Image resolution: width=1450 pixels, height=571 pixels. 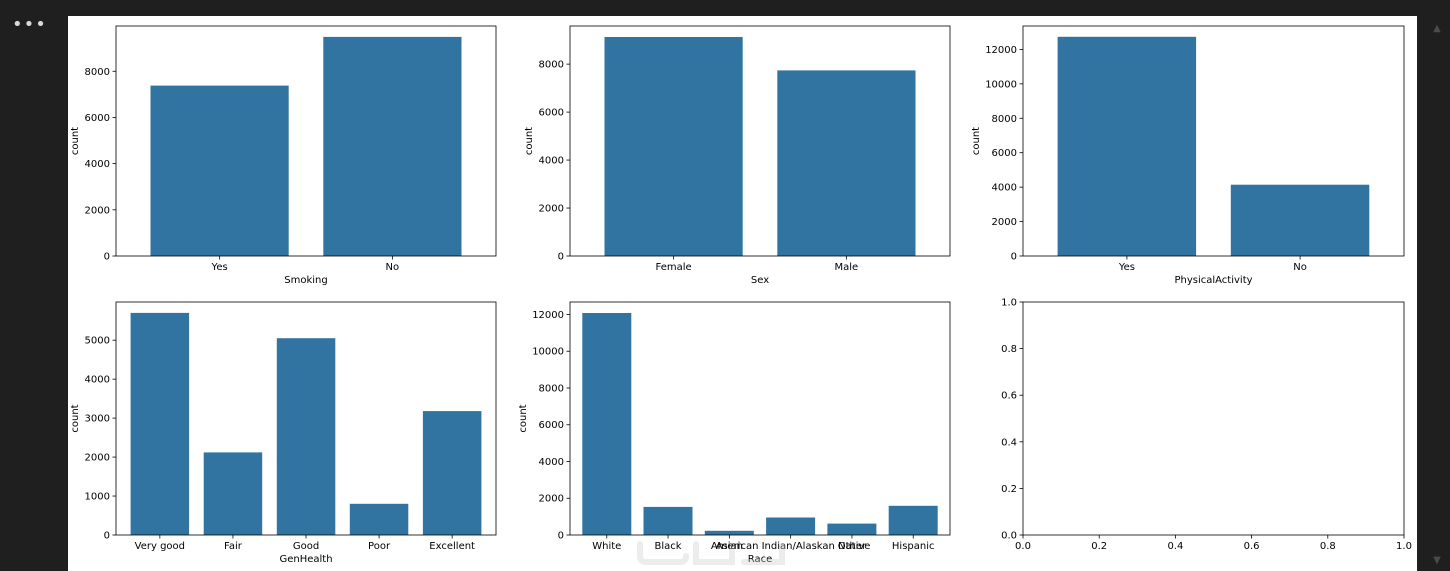 I want to click on scroll-up-icon: ▲, so click(x=1437, y=28).